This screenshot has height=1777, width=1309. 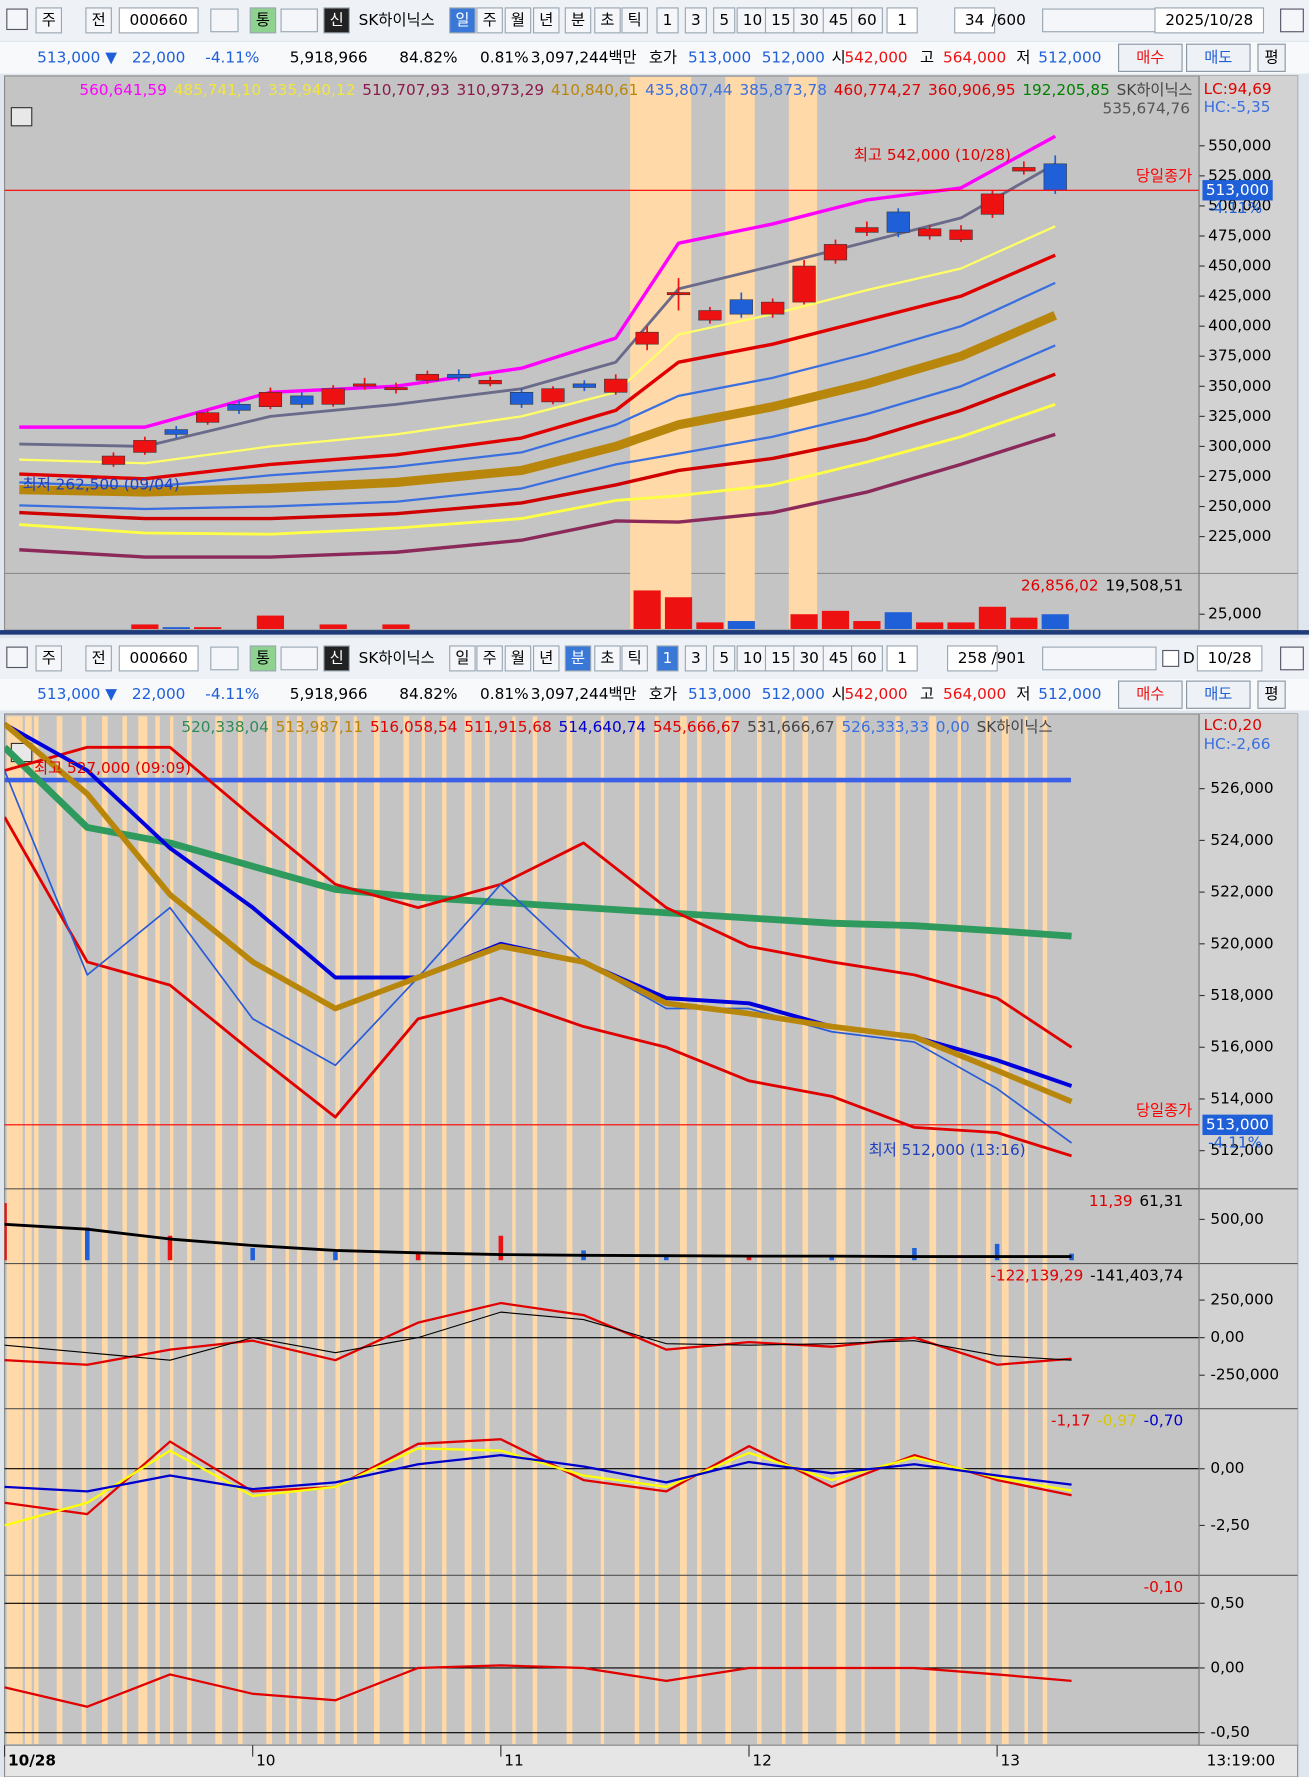 I want to click on toolbar-label: 15, so click(x=780, y=658).